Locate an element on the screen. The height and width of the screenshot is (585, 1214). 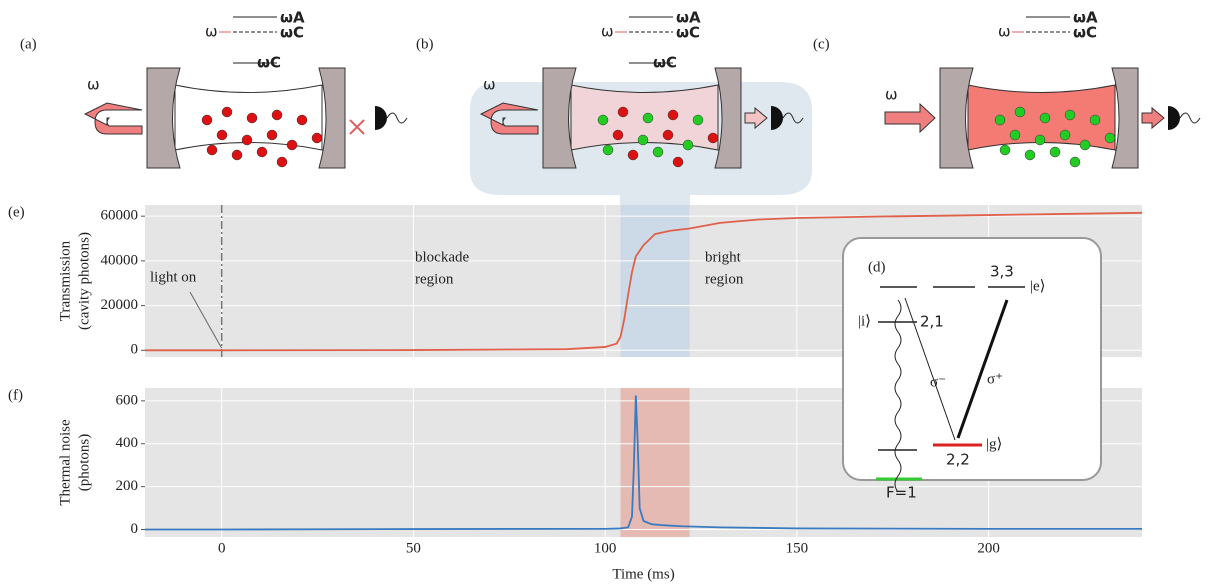
blocked is located at coordinates (357, 127).